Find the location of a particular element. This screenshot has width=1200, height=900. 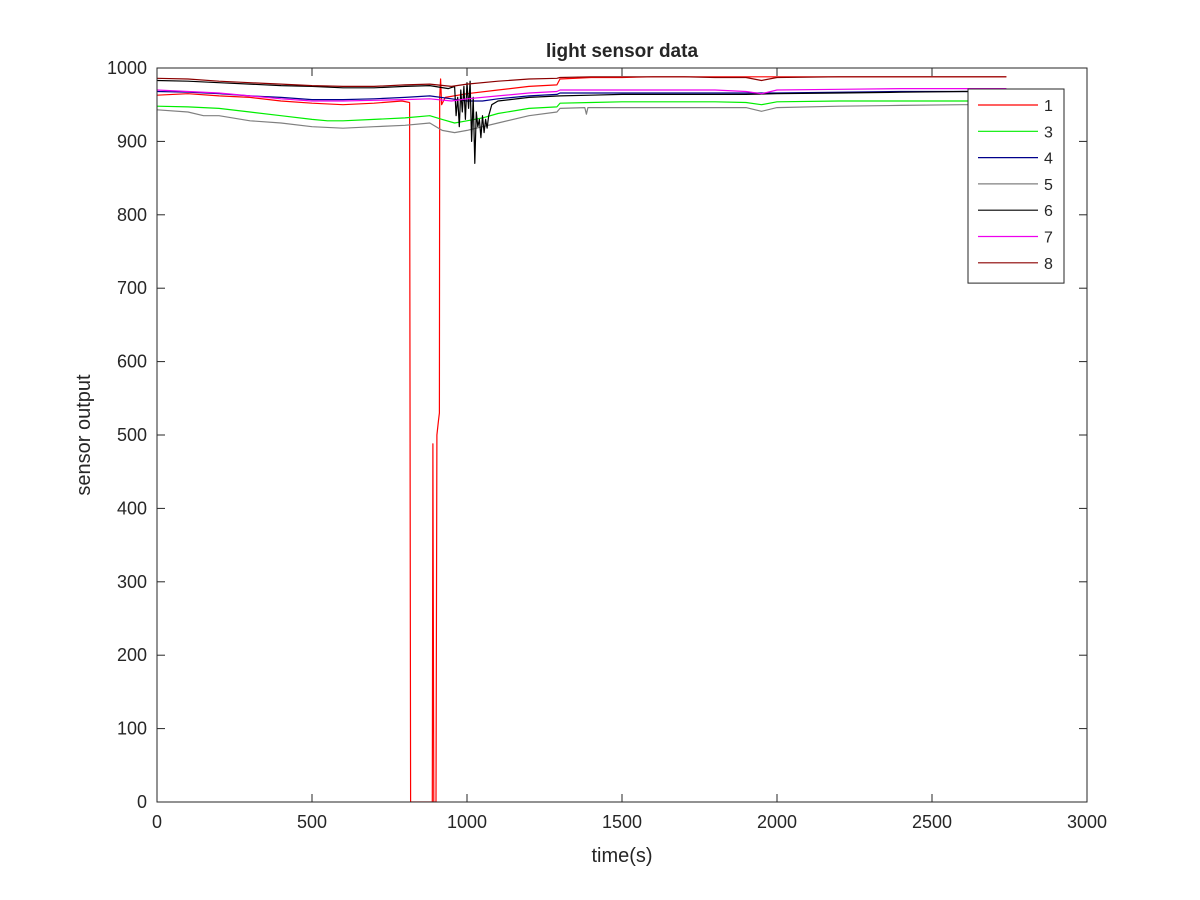

y-tick-label: 500 is located at coordinates (132, 435).